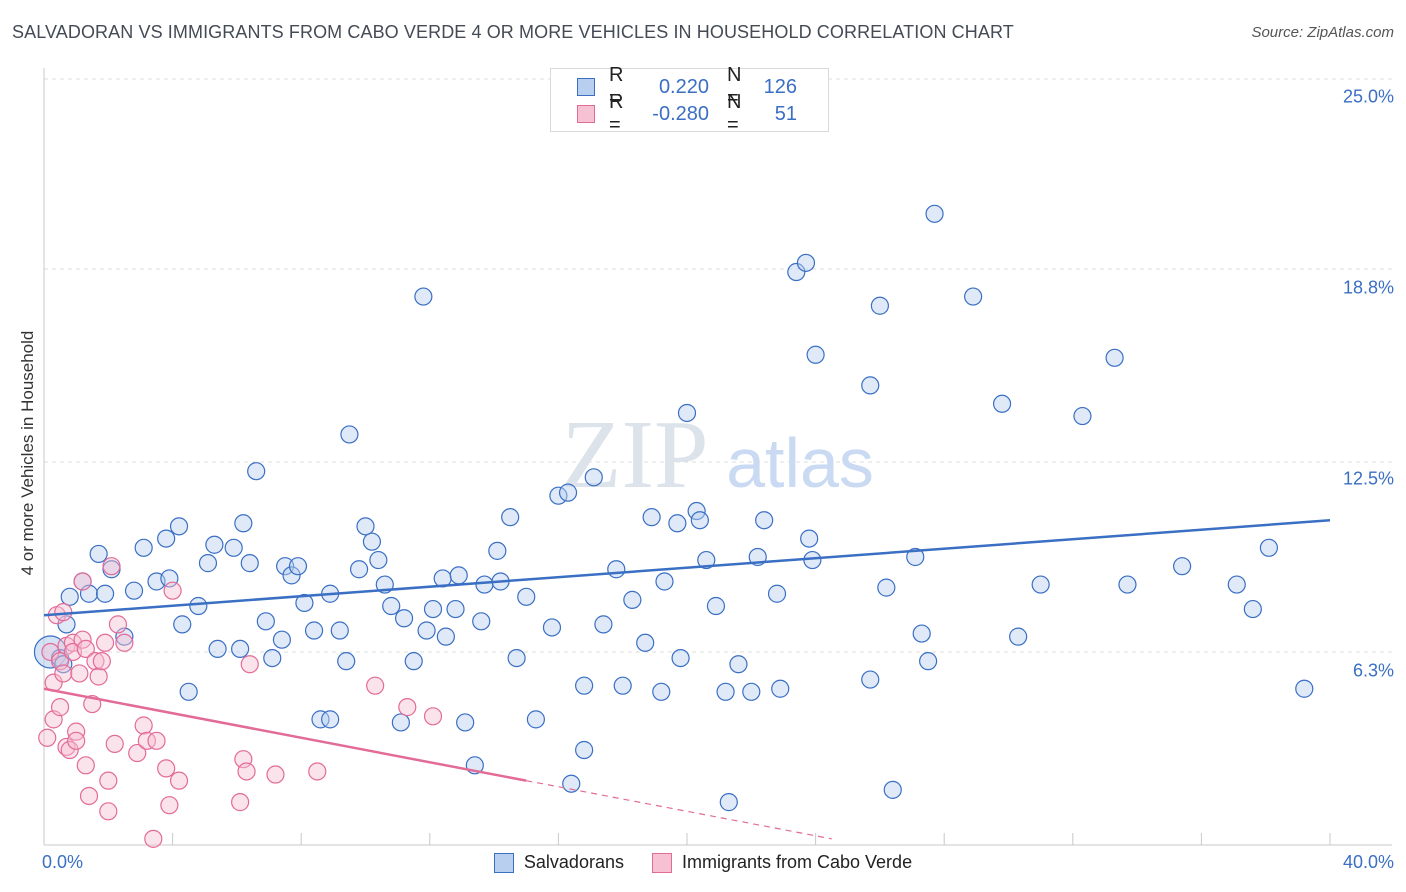 This screenshot has height=892, width=1406. I want to click on legend-label: Salvadorans, so click(573, 862).